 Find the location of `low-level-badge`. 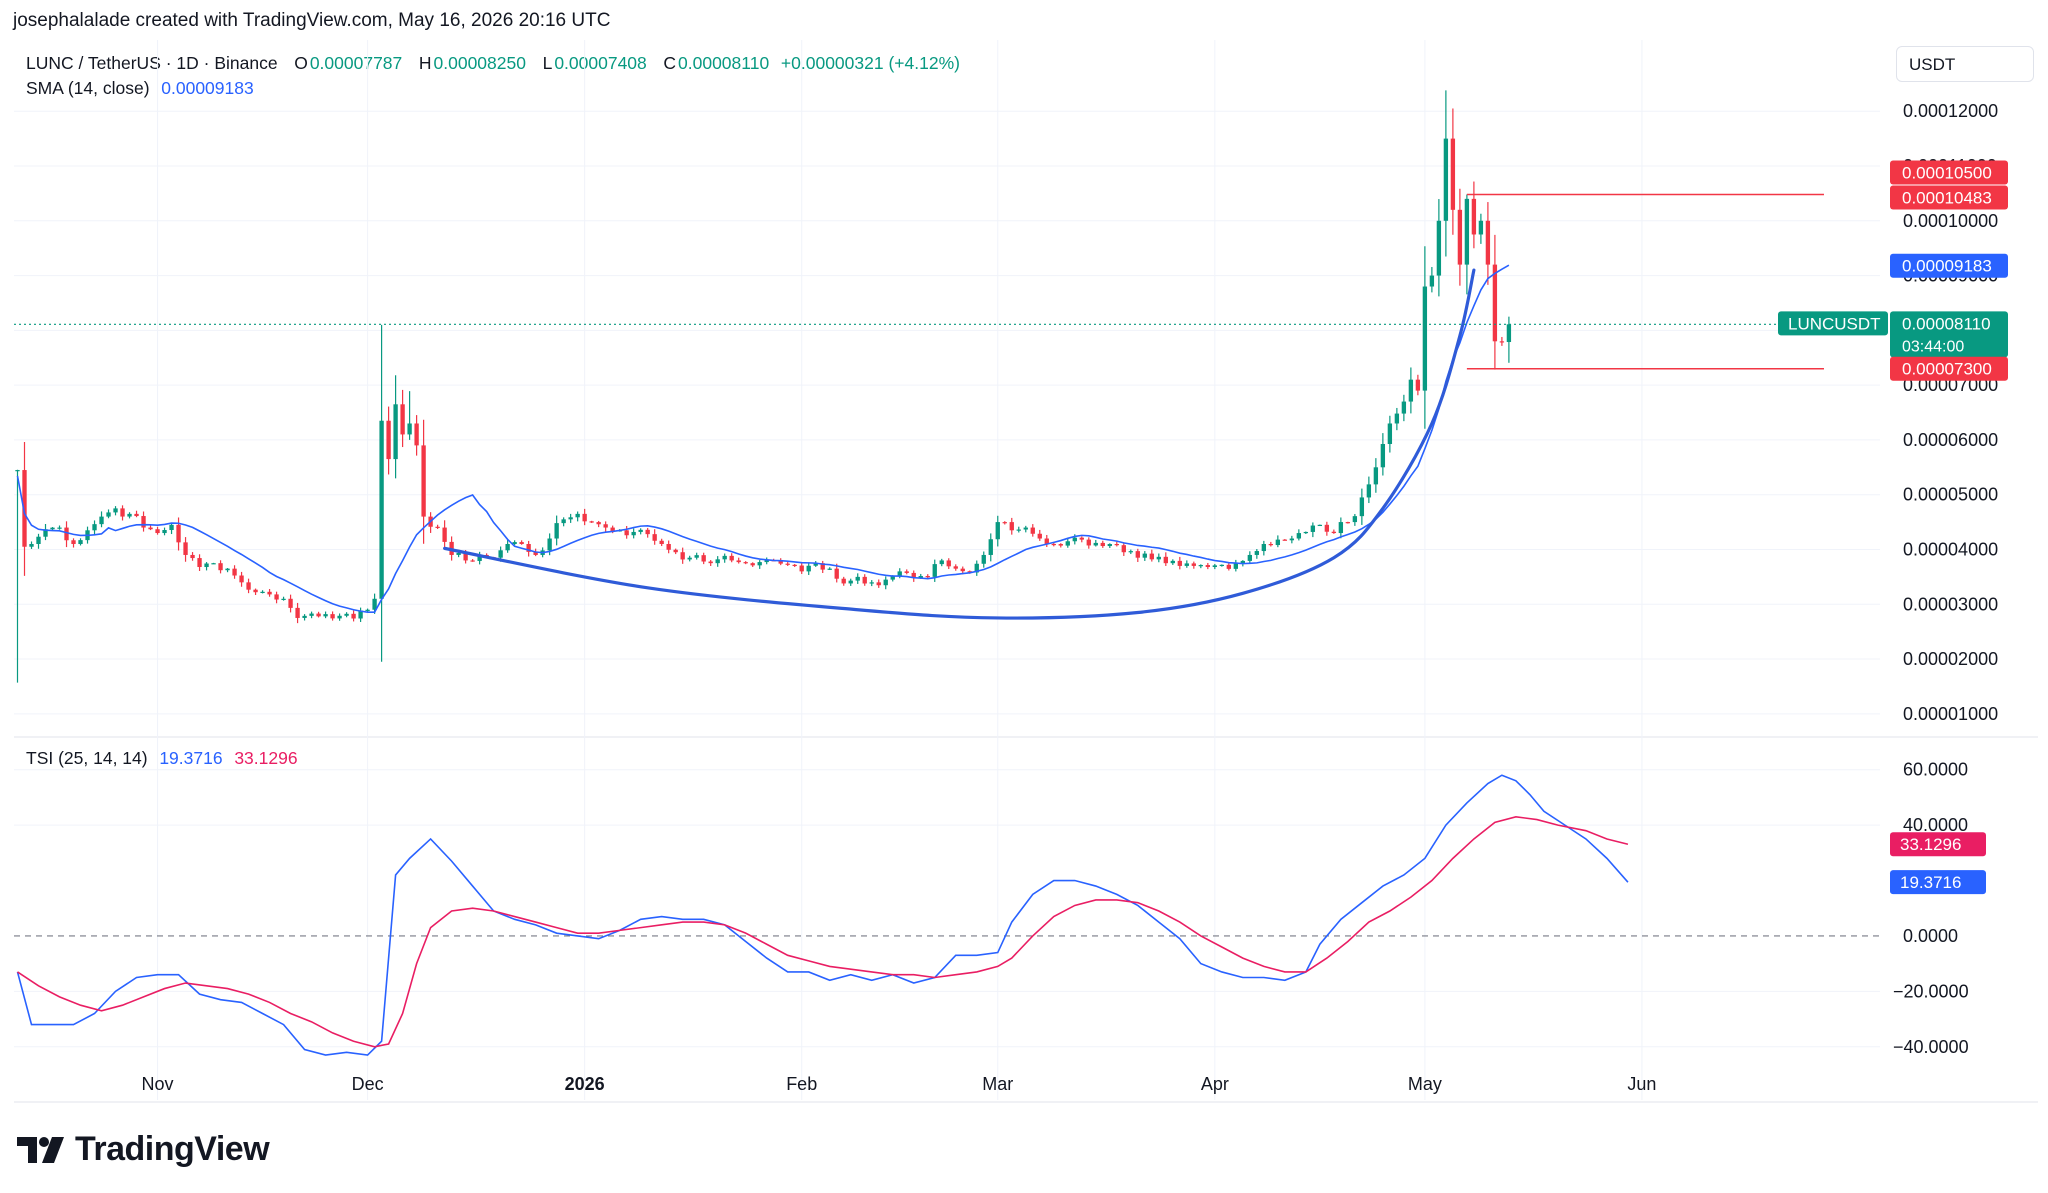

low-level-badge is located at coordinates (1949, 368).